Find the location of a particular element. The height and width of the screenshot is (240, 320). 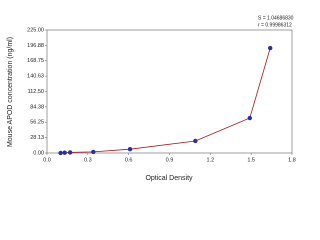

x-tick-label: 0.3 is located at coordinates (88, 160).